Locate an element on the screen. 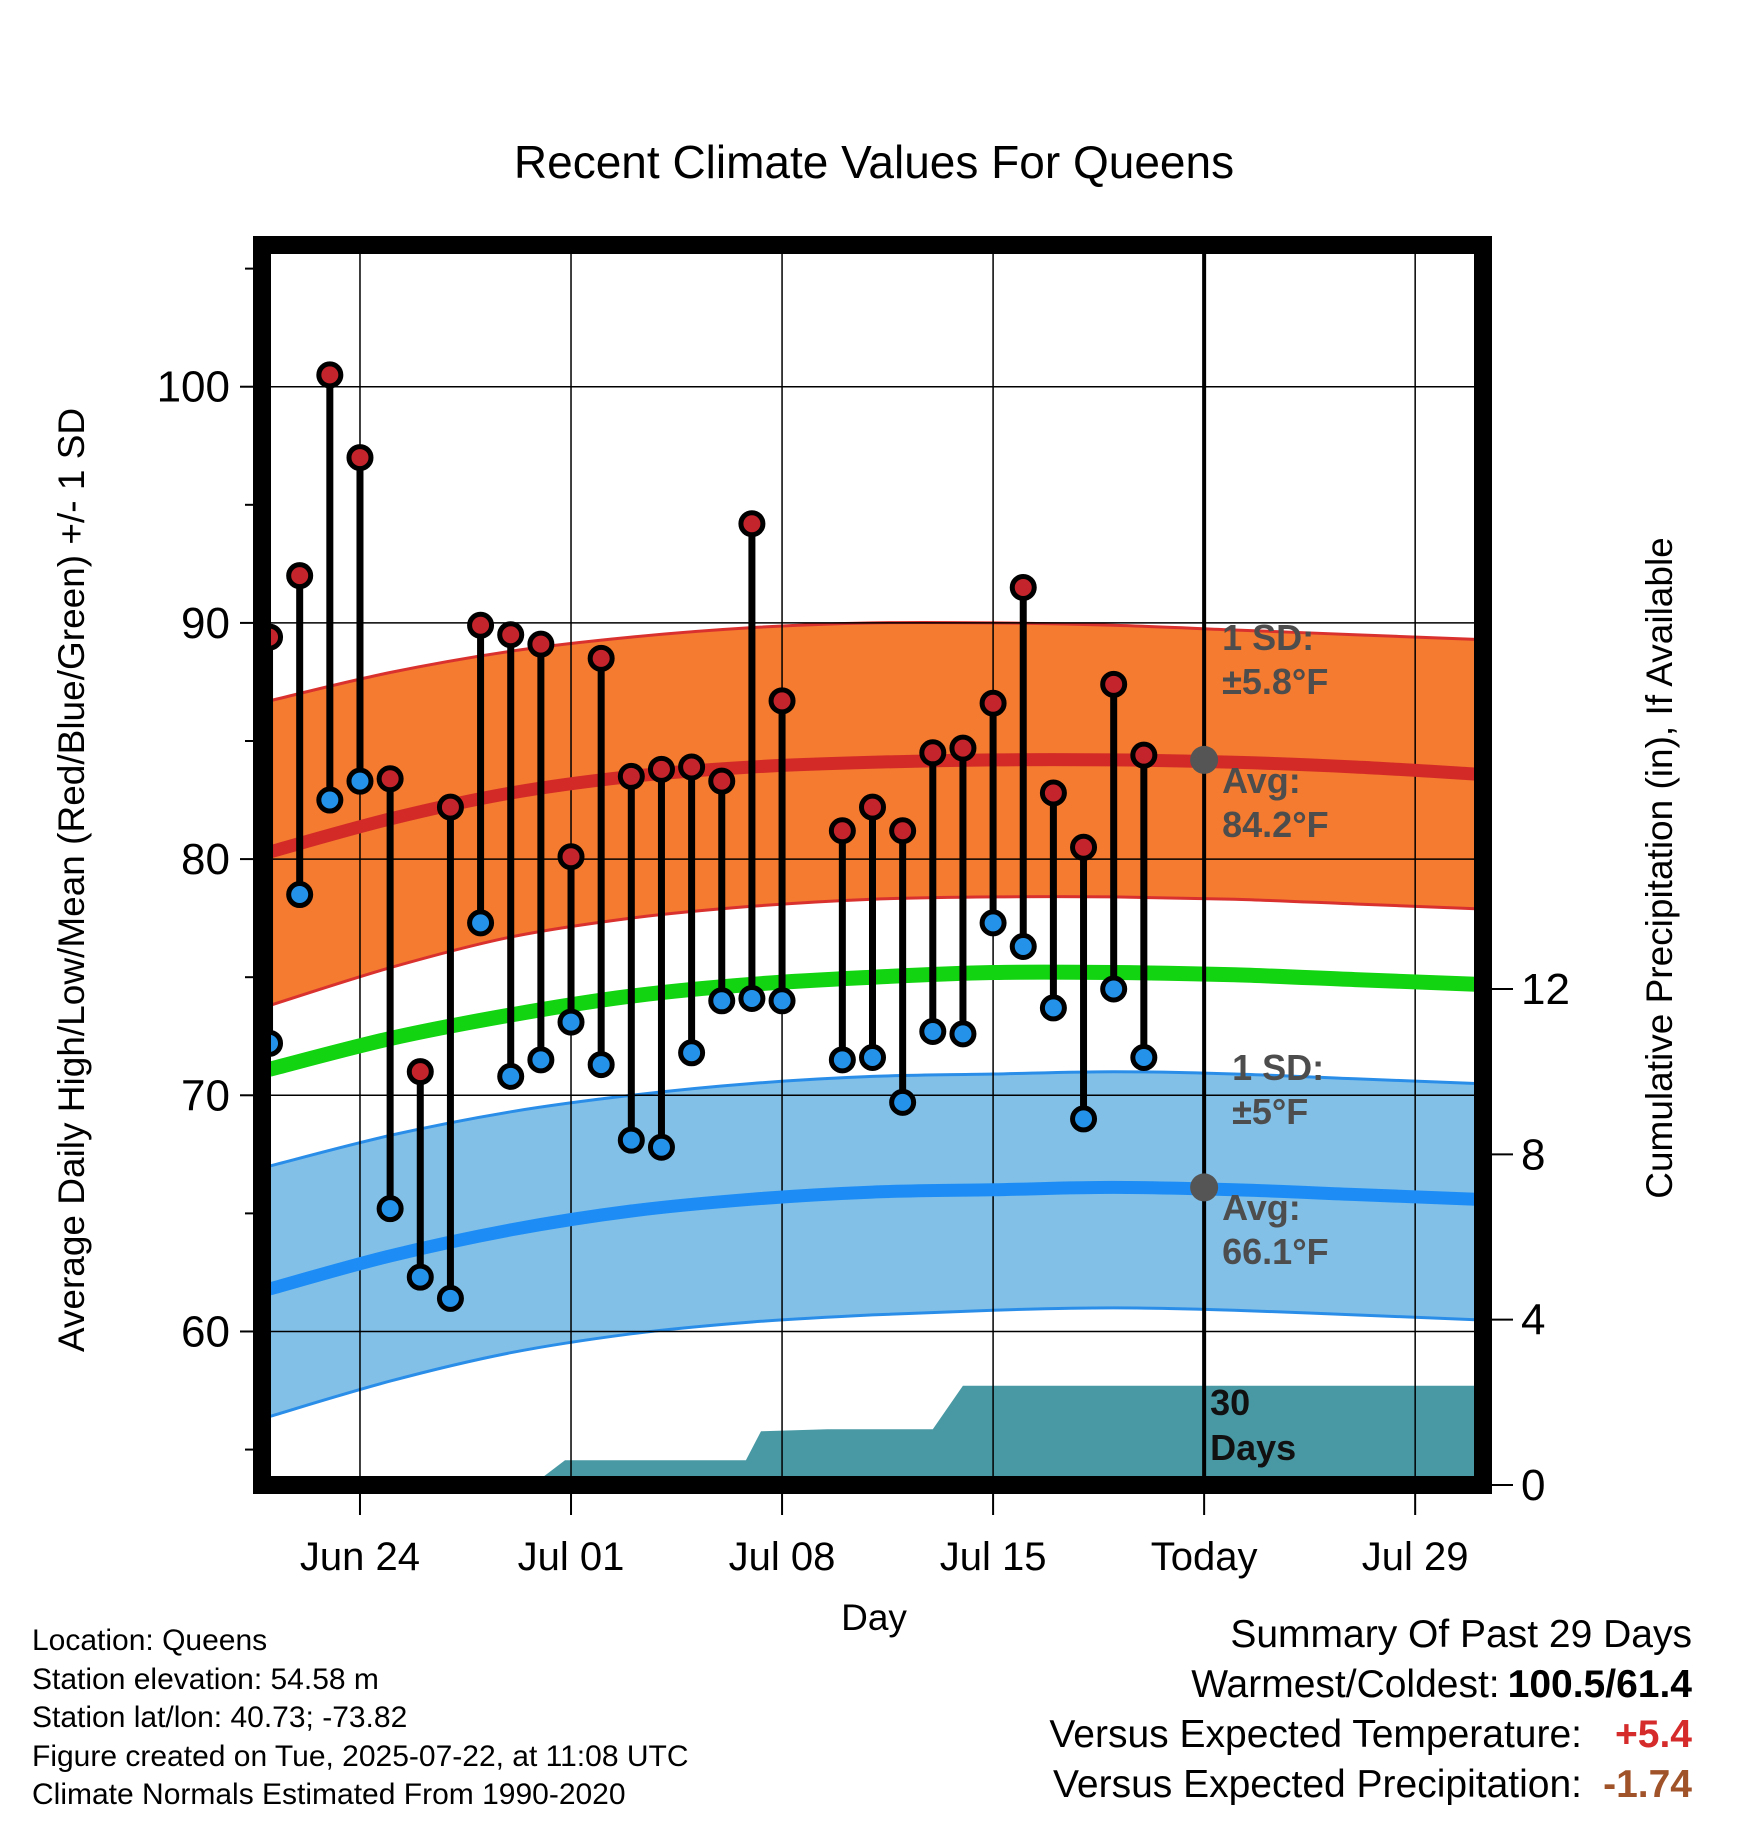 Image resolution: width=1748 pixels, height=1828 pixels. high-avg-value: 84.2°F is located at coordinates (1275, 824).